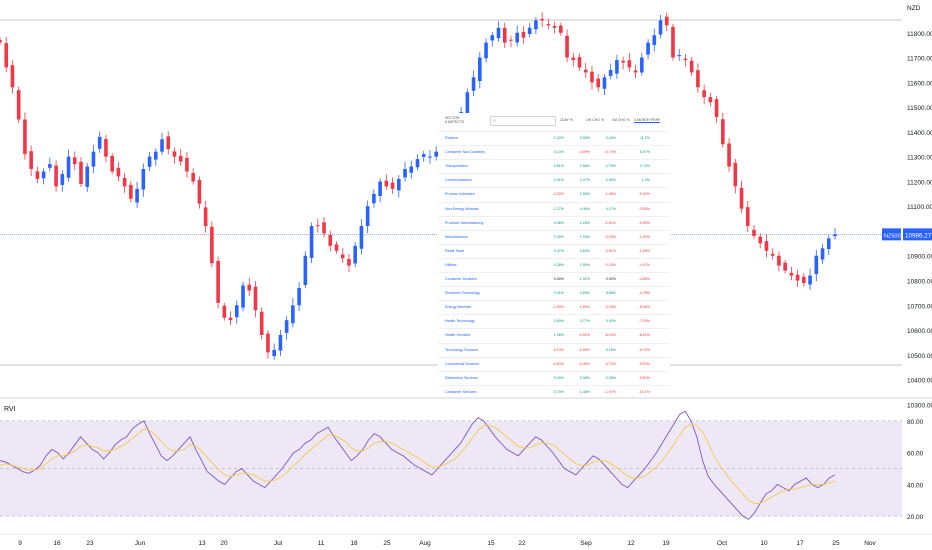 This screenshot has width=932, height=550. I want to click on sector-row: Health Services 1.98% -0.91% -6.19% -8.22%, so click(554, 335).